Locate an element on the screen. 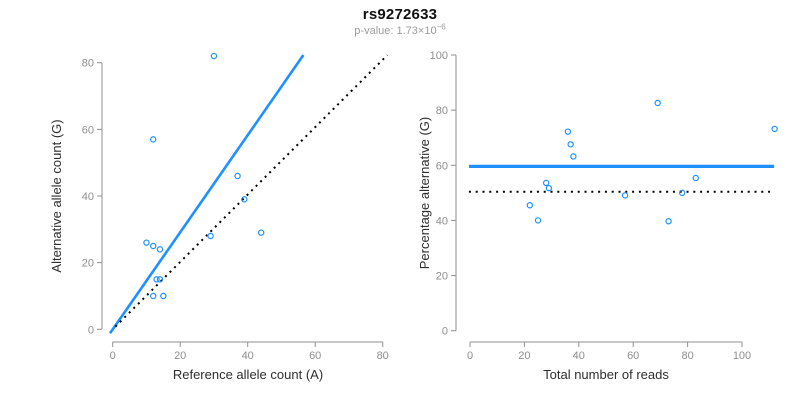 This screenshot has width=800, height=400. right-x-tick-label: 20 is located at coordinates (524, 356).